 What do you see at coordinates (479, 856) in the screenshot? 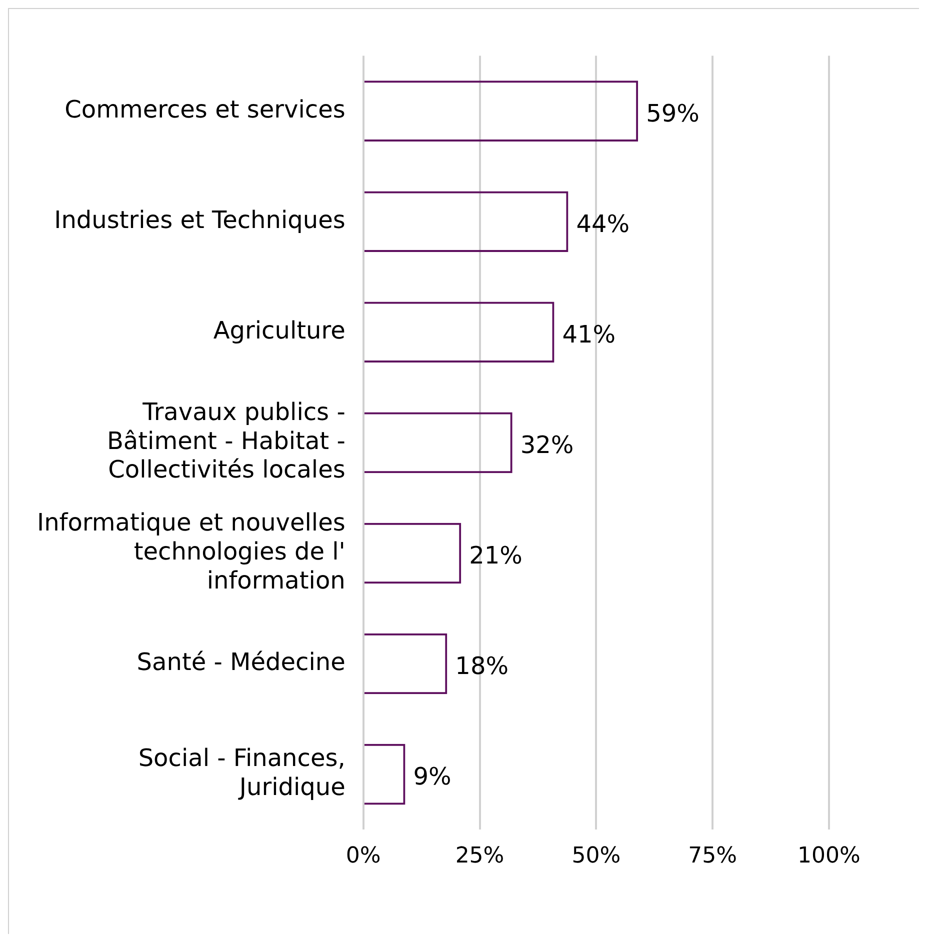
I see `x-tick-label: 25%` at bounding box center [479, 856].